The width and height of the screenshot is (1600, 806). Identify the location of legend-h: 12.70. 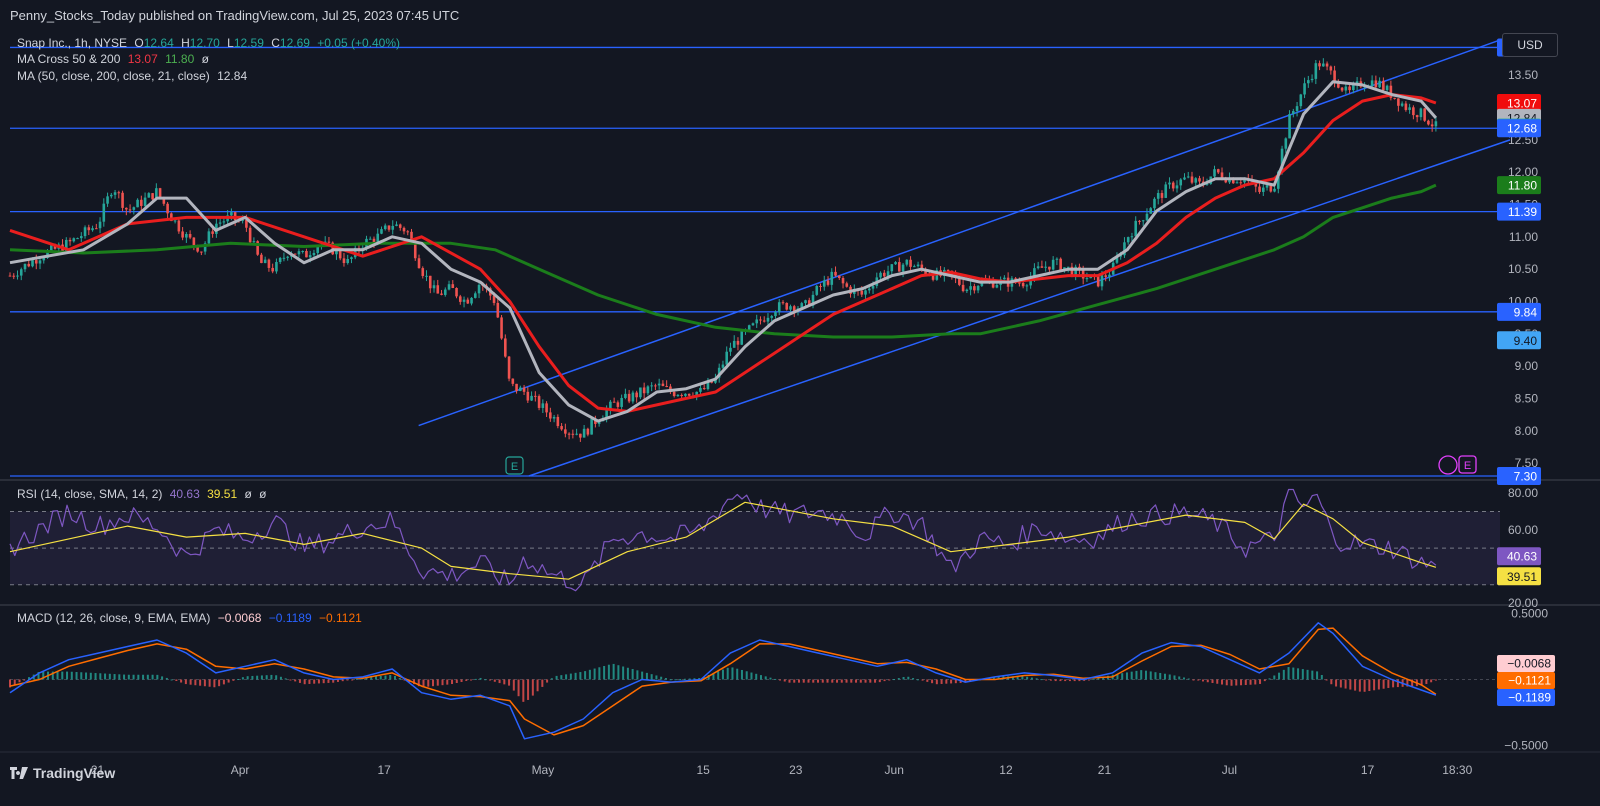
(204, 43).